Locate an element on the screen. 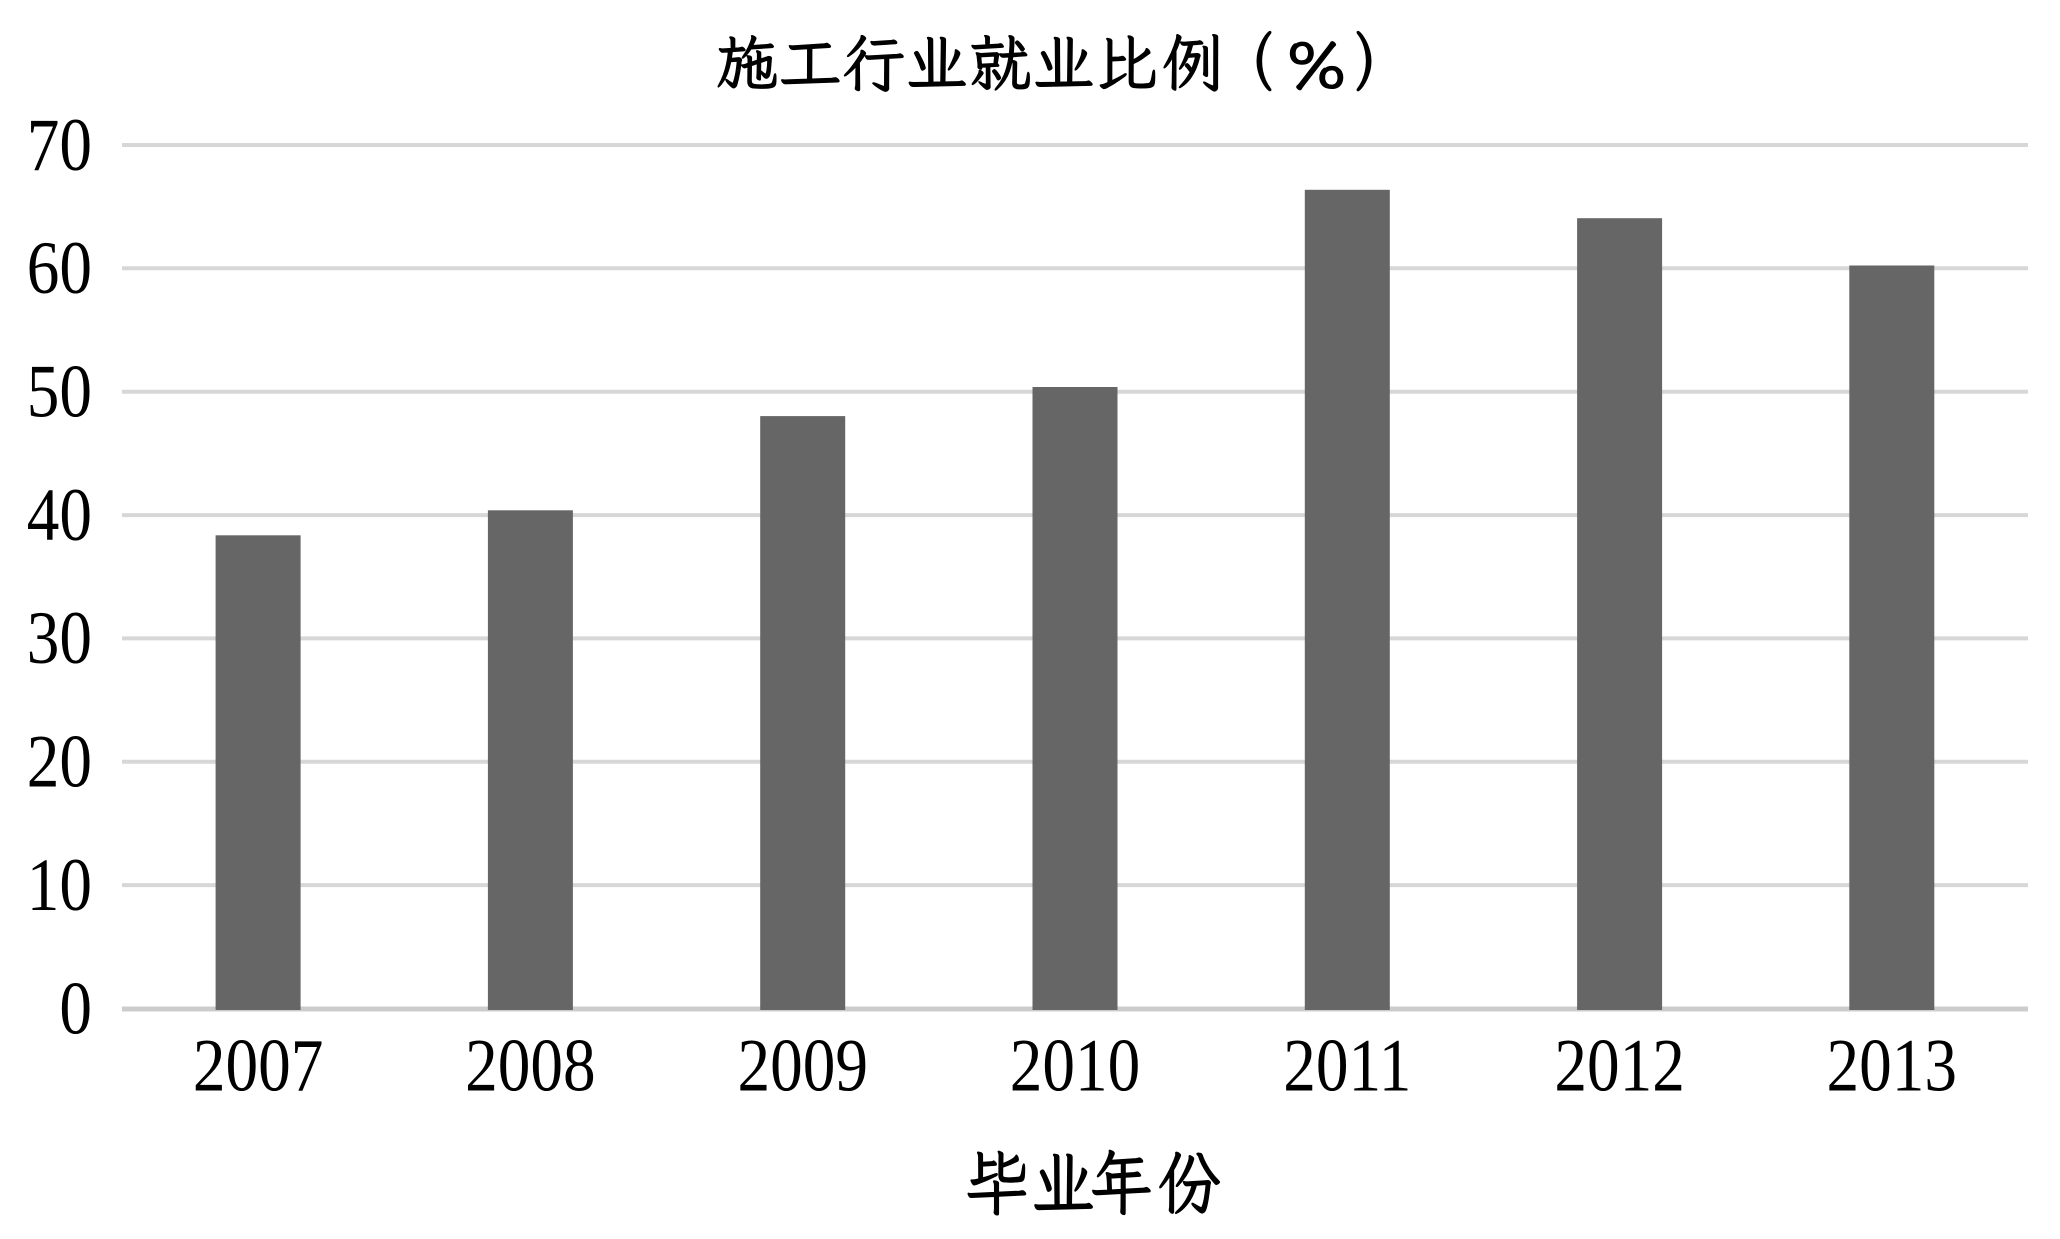 Image resolution: width=2060 pixels, height=1239 pixels. svg-text: 50 is located at coordinates (59, 391).